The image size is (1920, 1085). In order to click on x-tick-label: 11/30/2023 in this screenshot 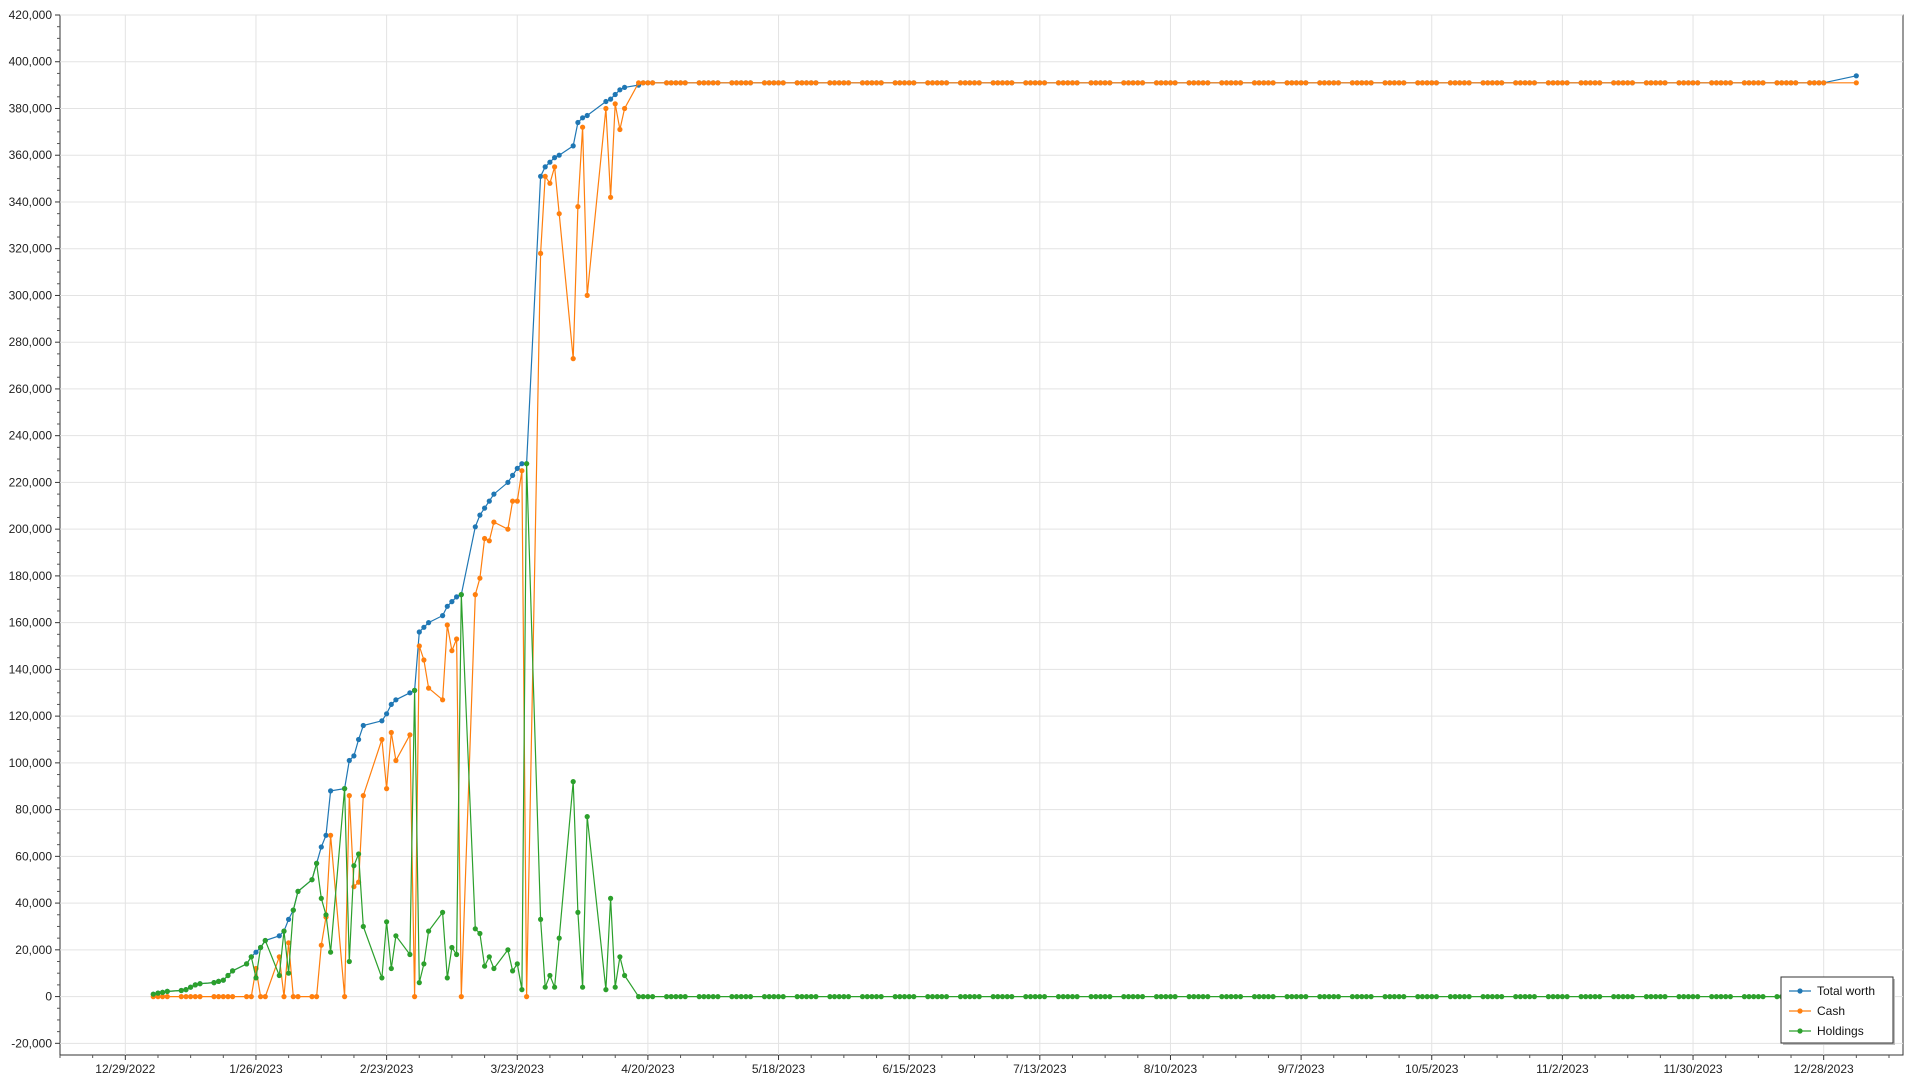, I will do `click(1692, 1069)`.